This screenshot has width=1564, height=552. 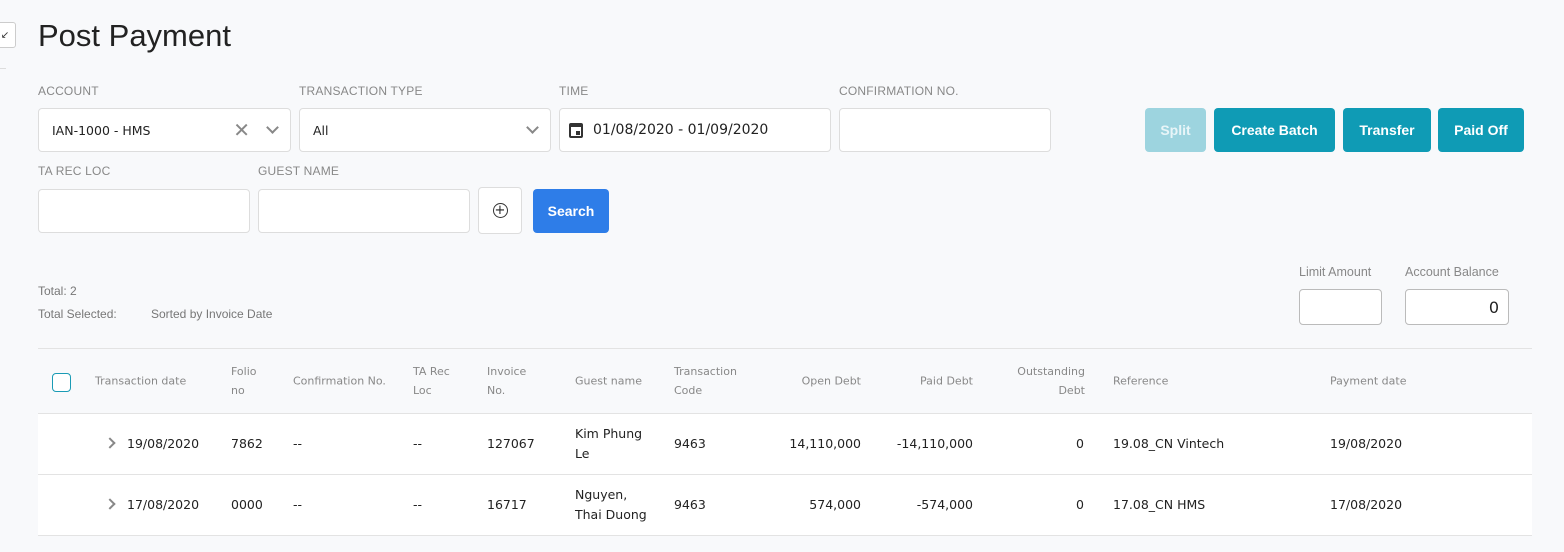 What do you see at coordinates (141, 381) in the screenshot?
I see `header-transaction-date: Transaction date` at bounding box center [141, 381].